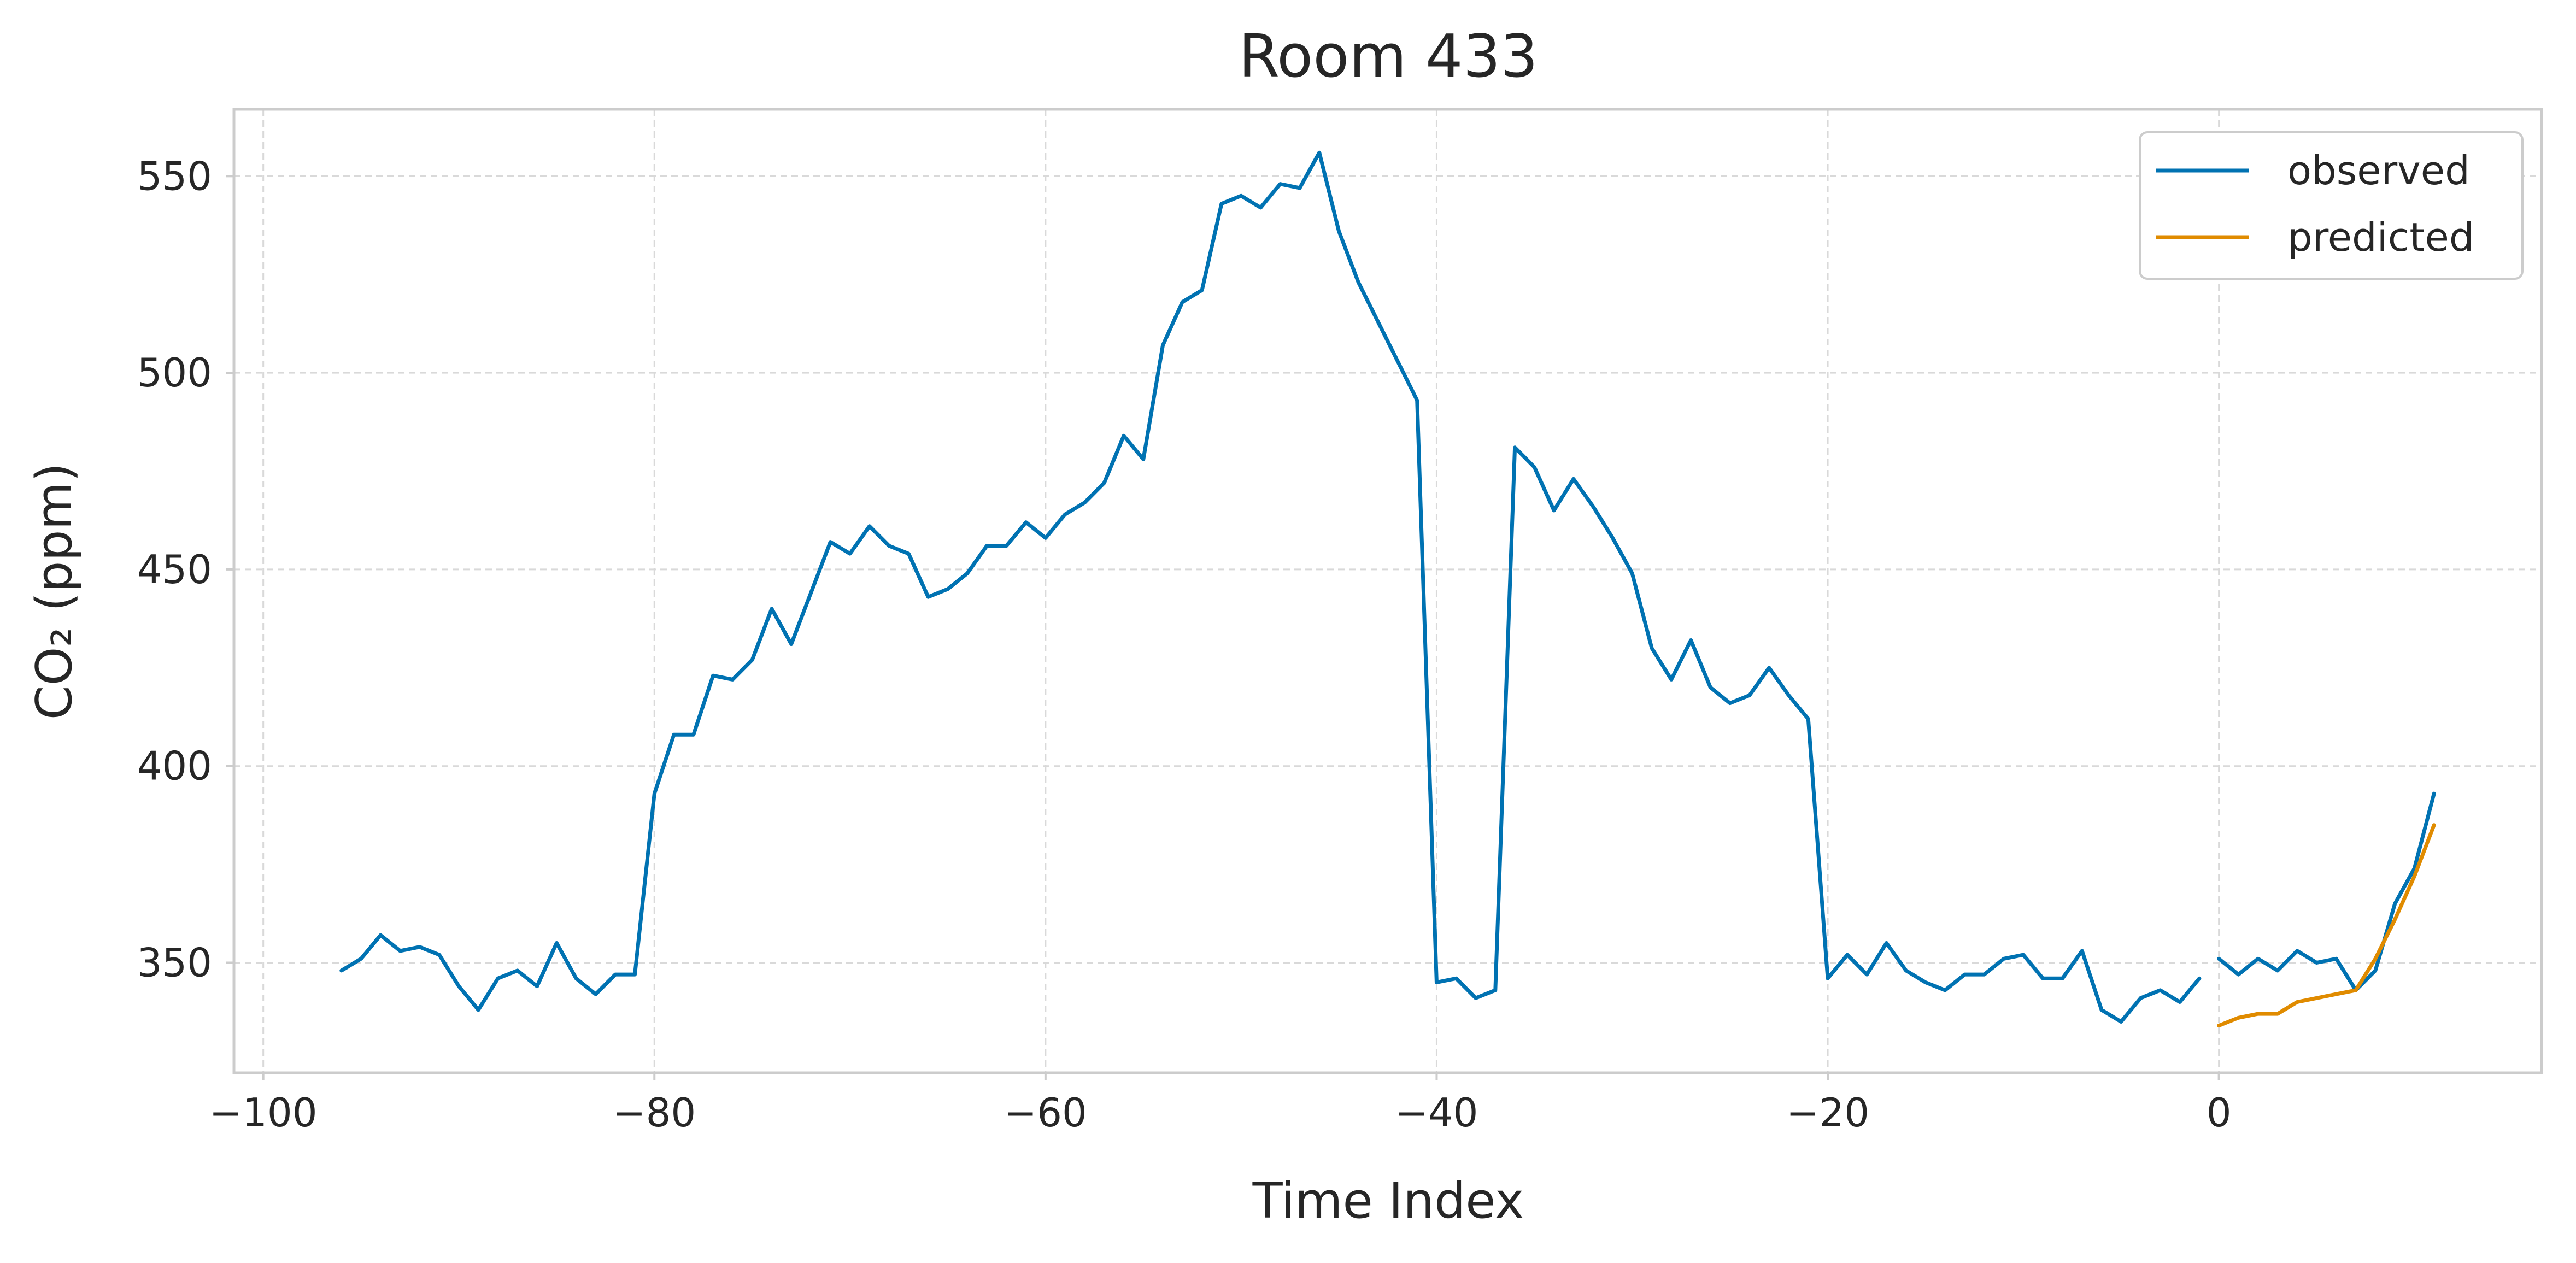  Describe the element at coordinates (2331, 205) in the screenshot. I see `legend: observed predicted` at that location.